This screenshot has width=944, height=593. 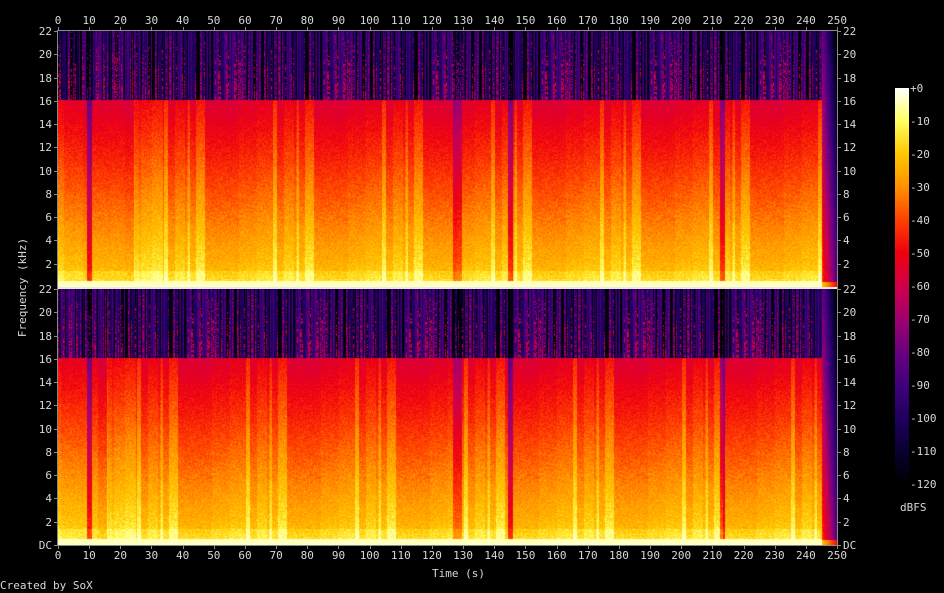 What do you see at coordinates (89, 555) in the screenshot?
I see `x-tick-label-bottom: 10` at bounding box center [89, 555].